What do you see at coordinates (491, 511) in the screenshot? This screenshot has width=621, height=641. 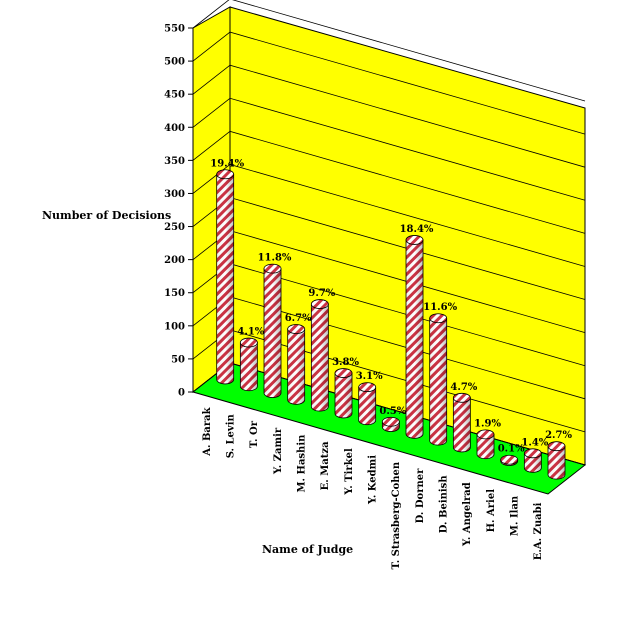 I see `x-tick-label: H. Ariel` at bounding box center [491, 511].